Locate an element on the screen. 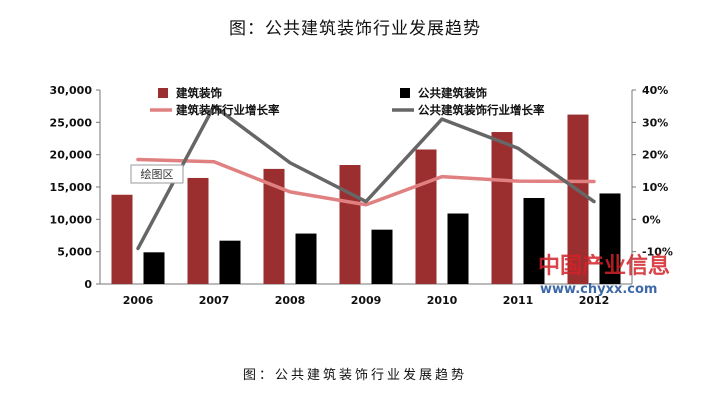 Image resolution: width=710 pixels, height=400 pixels. y-left-tick-label: 20,000 is located at coordinates (71, 155).